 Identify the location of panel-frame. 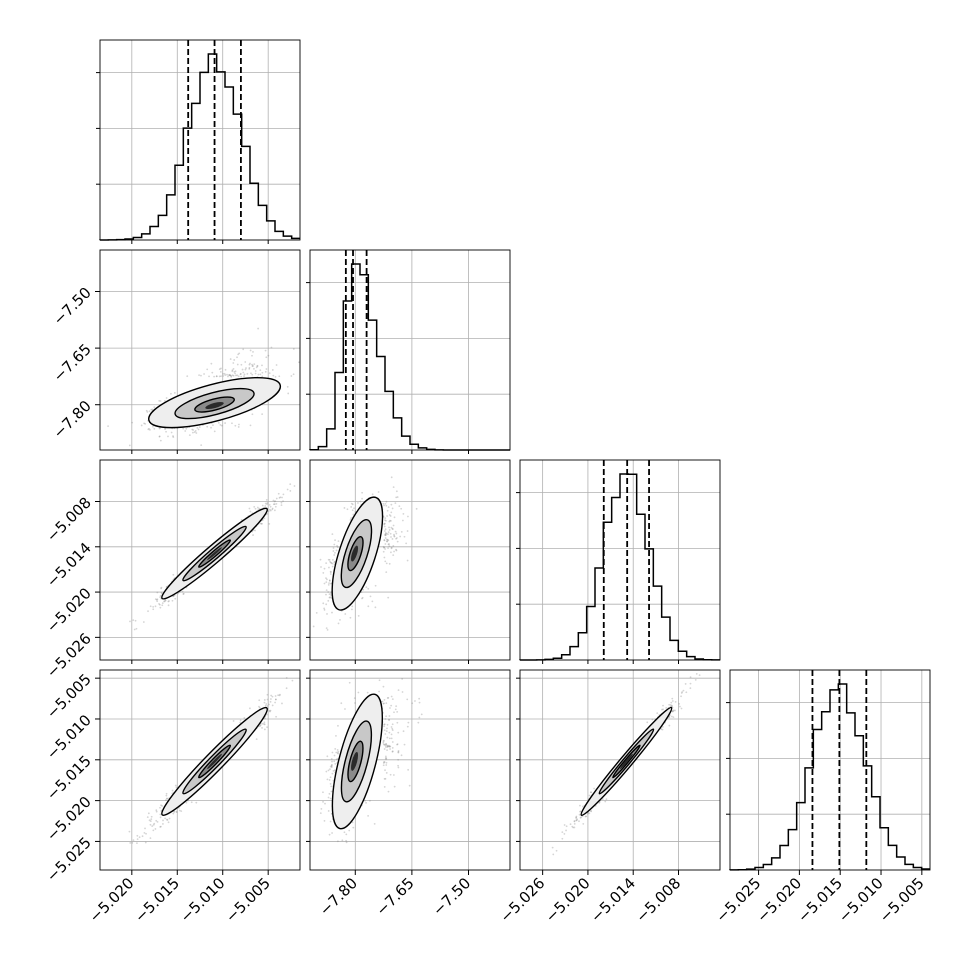
(620, 770).